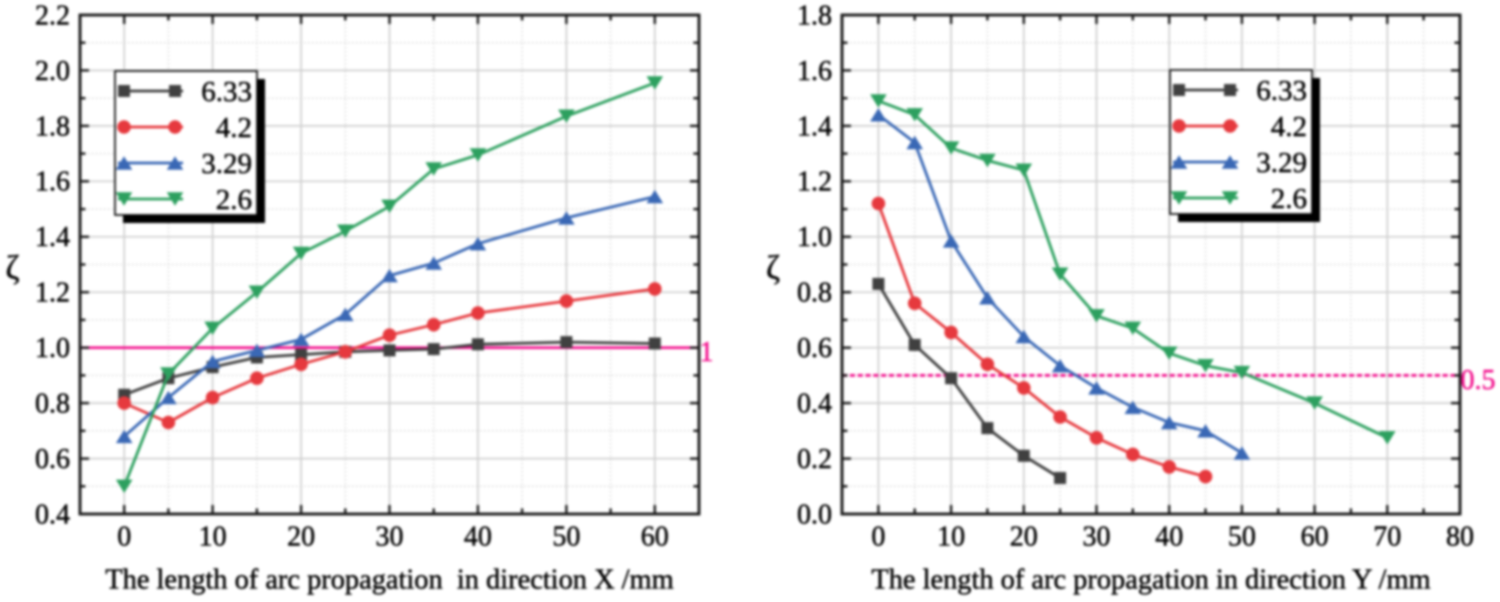 This screenshot has width=1500, height=602. What do you see at coordinates (52, 71) in the screenshot?
I see `svg-text: 2.0` at bounding box center [52, 71].